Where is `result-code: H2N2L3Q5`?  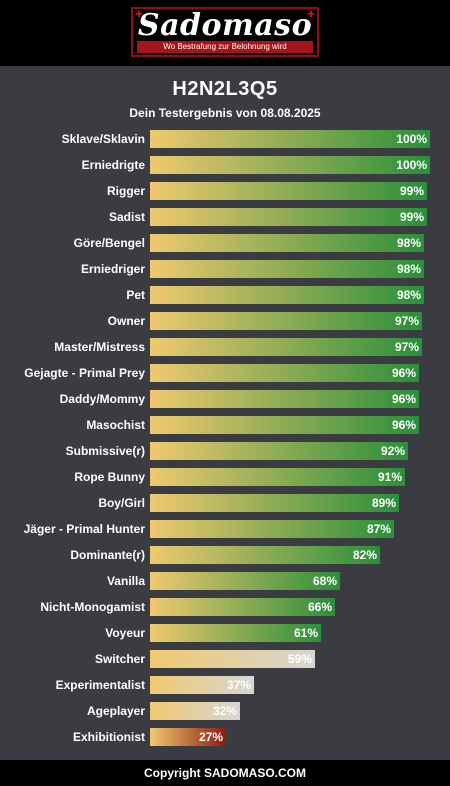 result-code: H2N2L3Q5 is located at coordinates (225, 89).